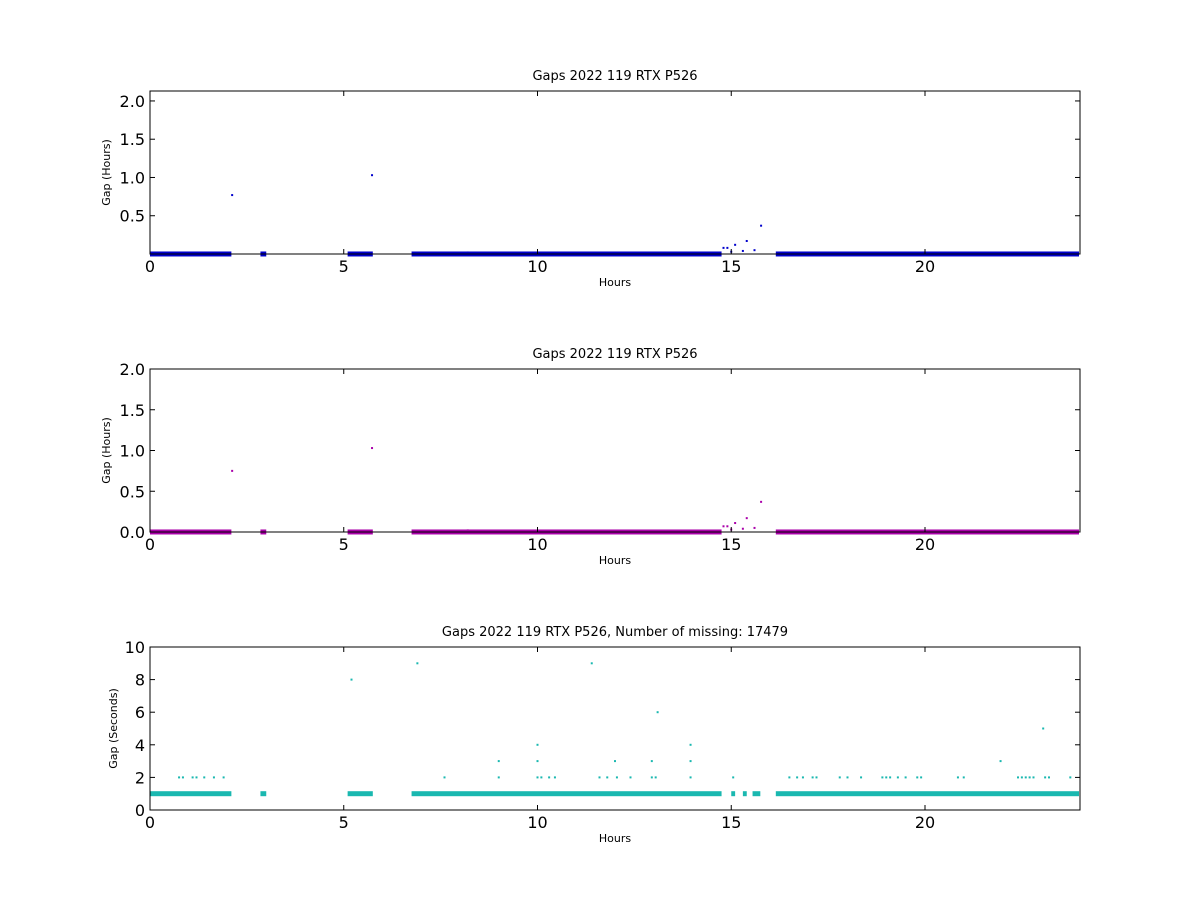  I want to click on y-tick-label: 4, so click(140, 745).